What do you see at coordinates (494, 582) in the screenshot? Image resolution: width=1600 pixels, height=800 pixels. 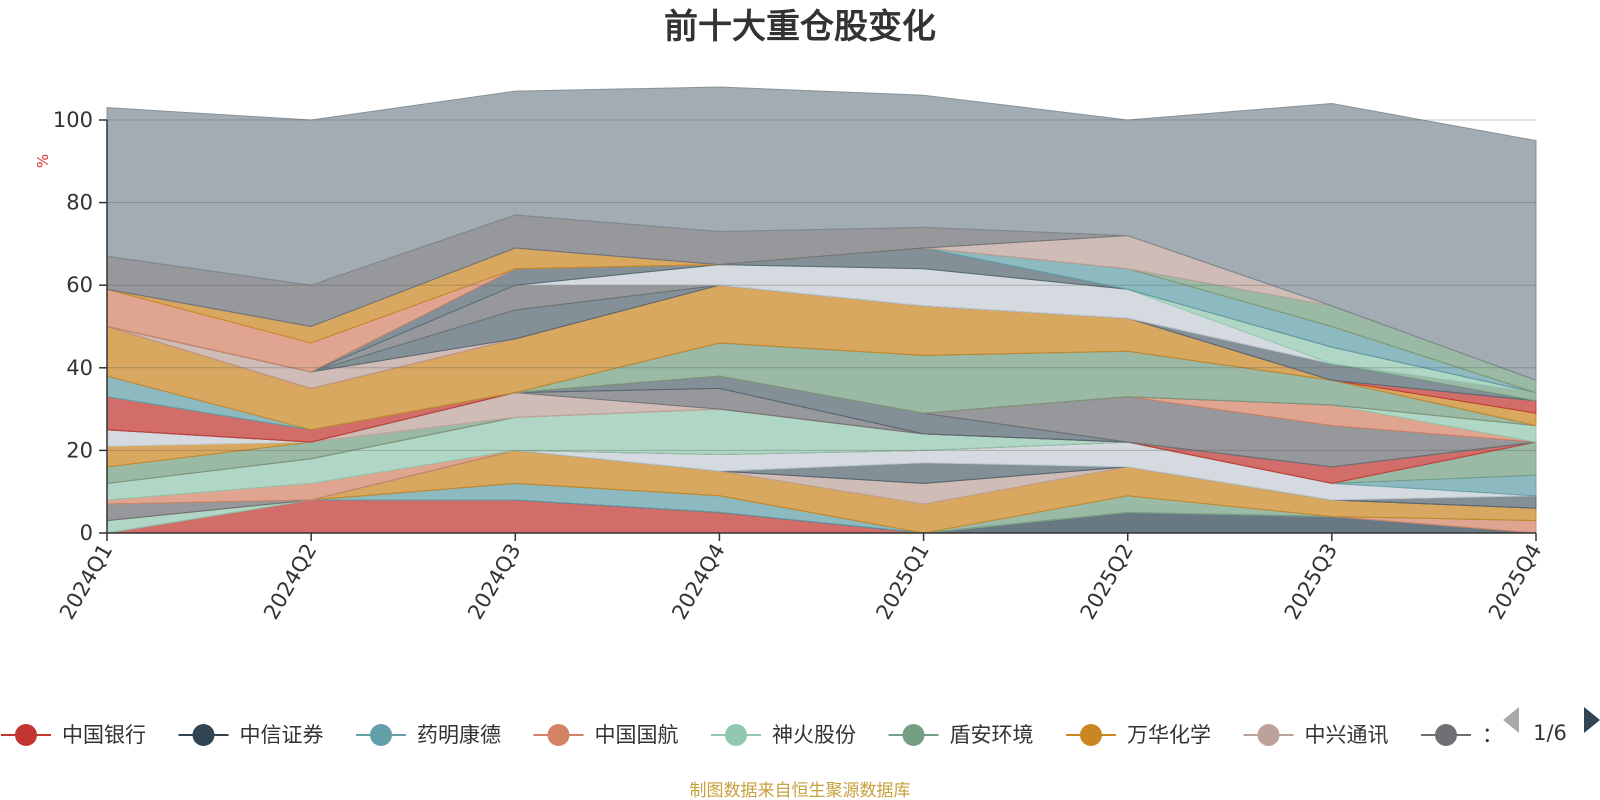 I see `x-tick-label: 2024Q3` at bounding box center [494, 582].